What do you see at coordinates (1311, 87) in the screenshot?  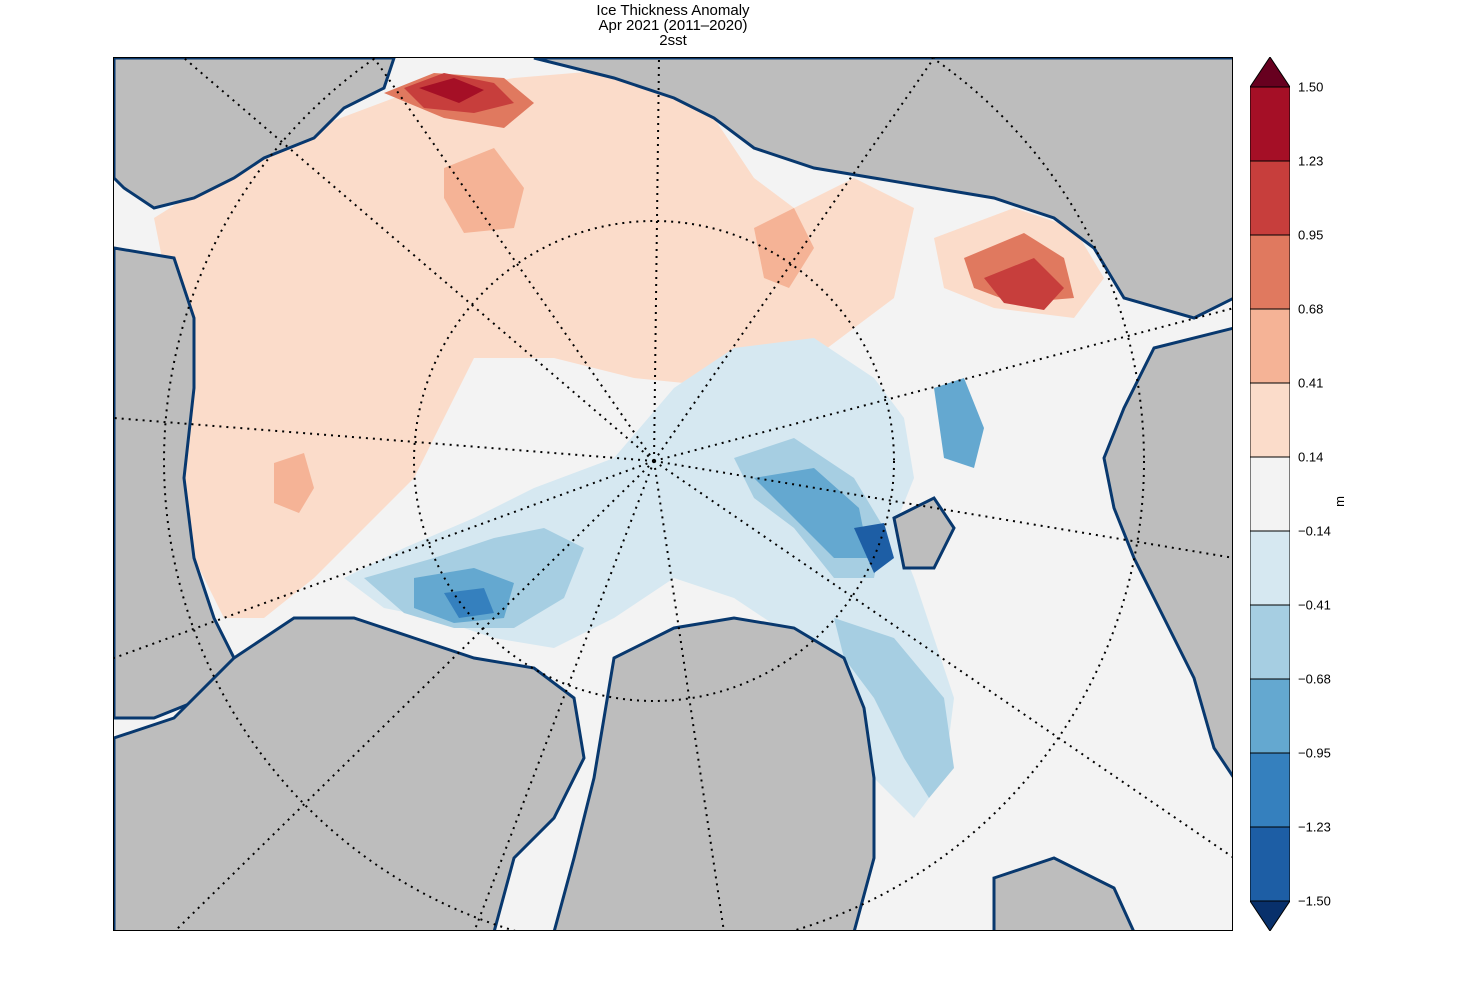 I see `colorbar-tick-label: 1.50` at bounding box center [1311, 87].